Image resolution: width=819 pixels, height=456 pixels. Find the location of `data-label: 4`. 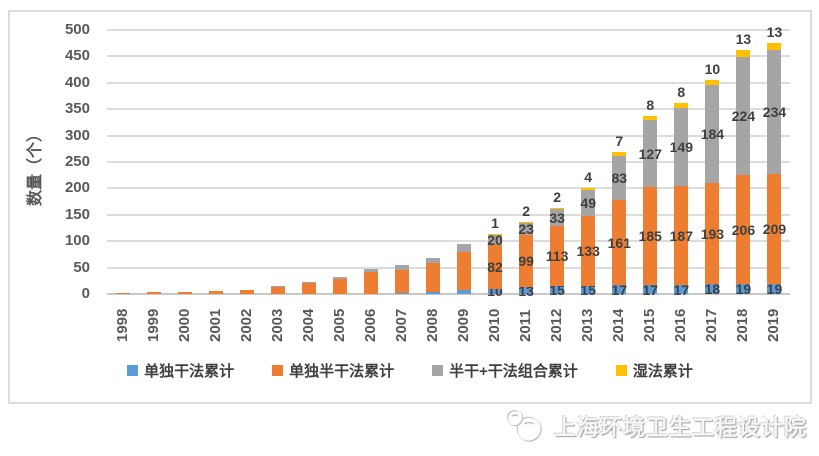

data-label: 4 is located at coordinates (588, 176).